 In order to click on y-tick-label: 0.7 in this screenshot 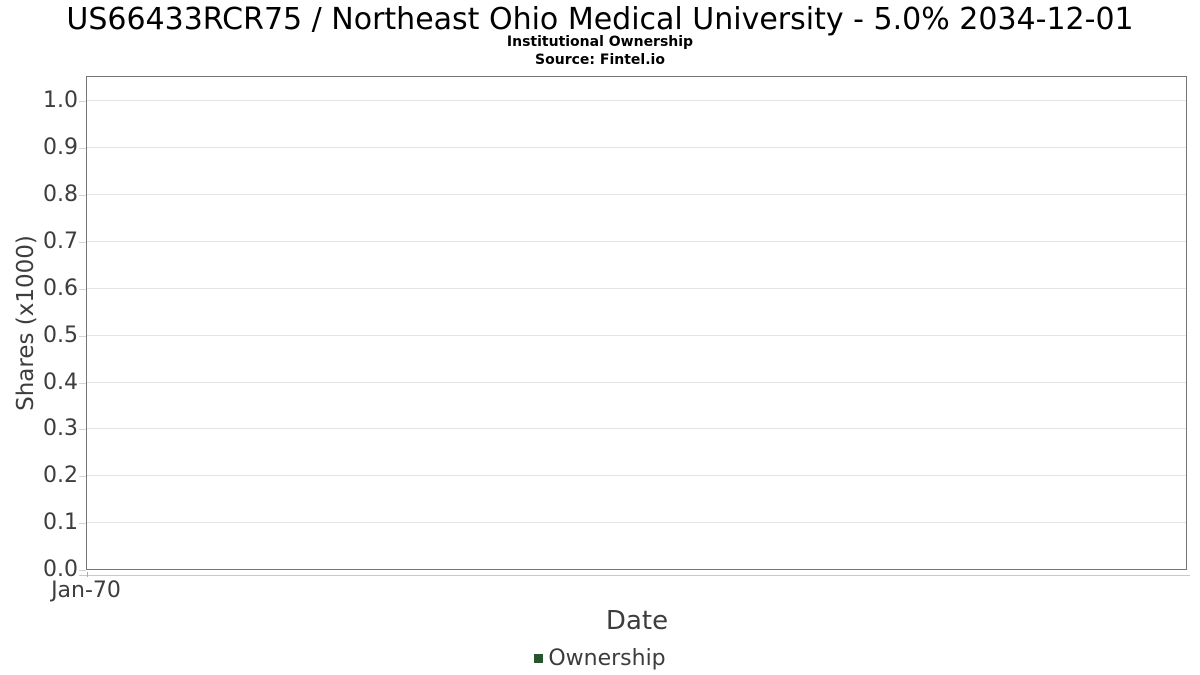, I will do `click(60, 241)`.